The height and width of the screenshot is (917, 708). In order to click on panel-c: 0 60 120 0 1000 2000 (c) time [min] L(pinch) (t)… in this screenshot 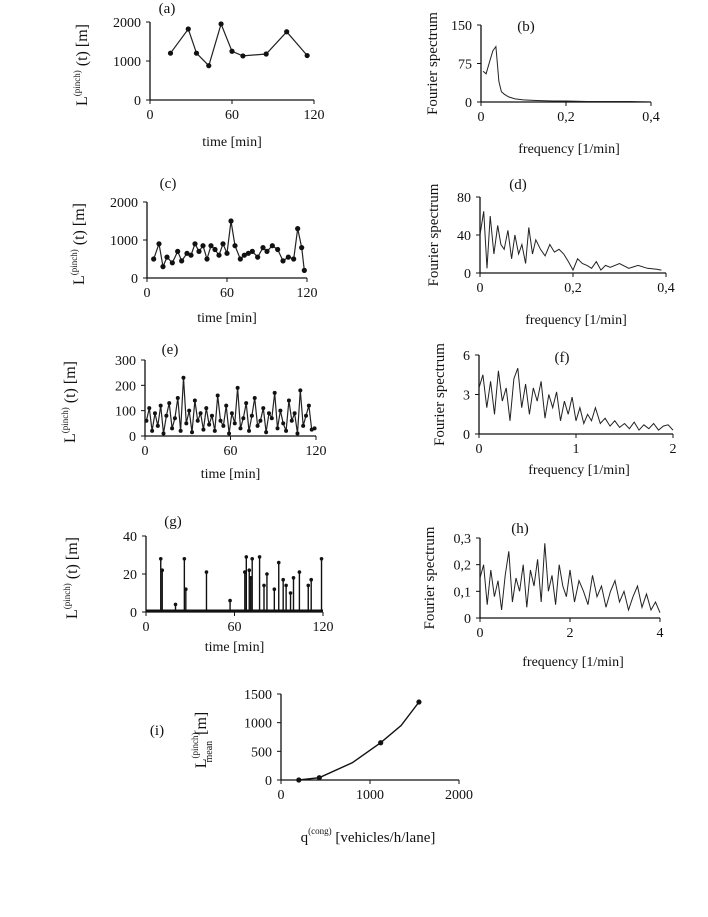, I will do `click(193, 251)`.